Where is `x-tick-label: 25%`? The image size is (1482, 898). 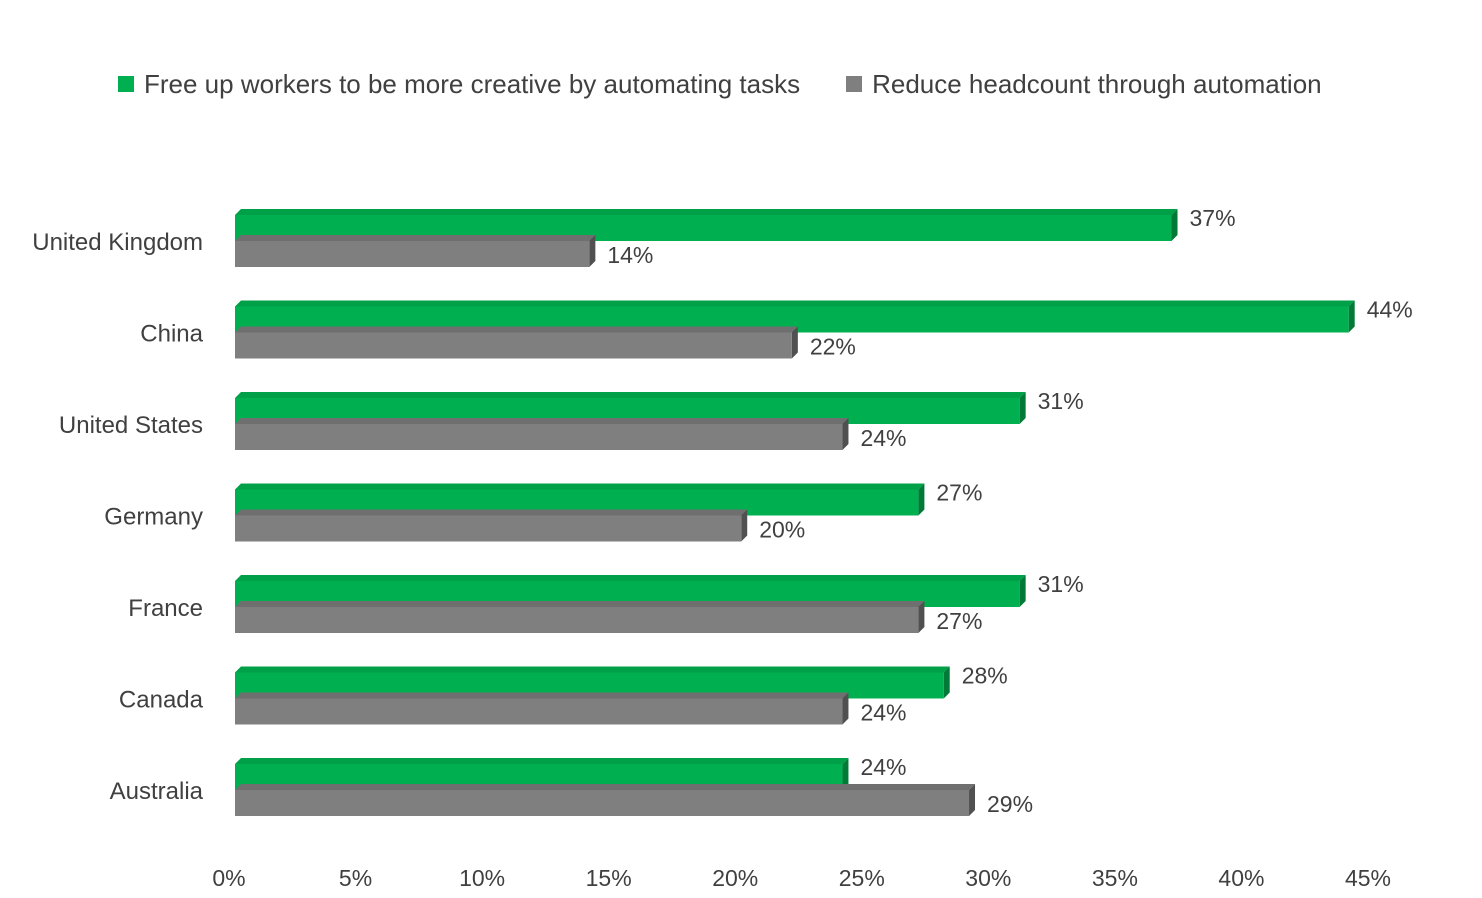 x-tick-label: 25% is located at coordinates (862, 878).